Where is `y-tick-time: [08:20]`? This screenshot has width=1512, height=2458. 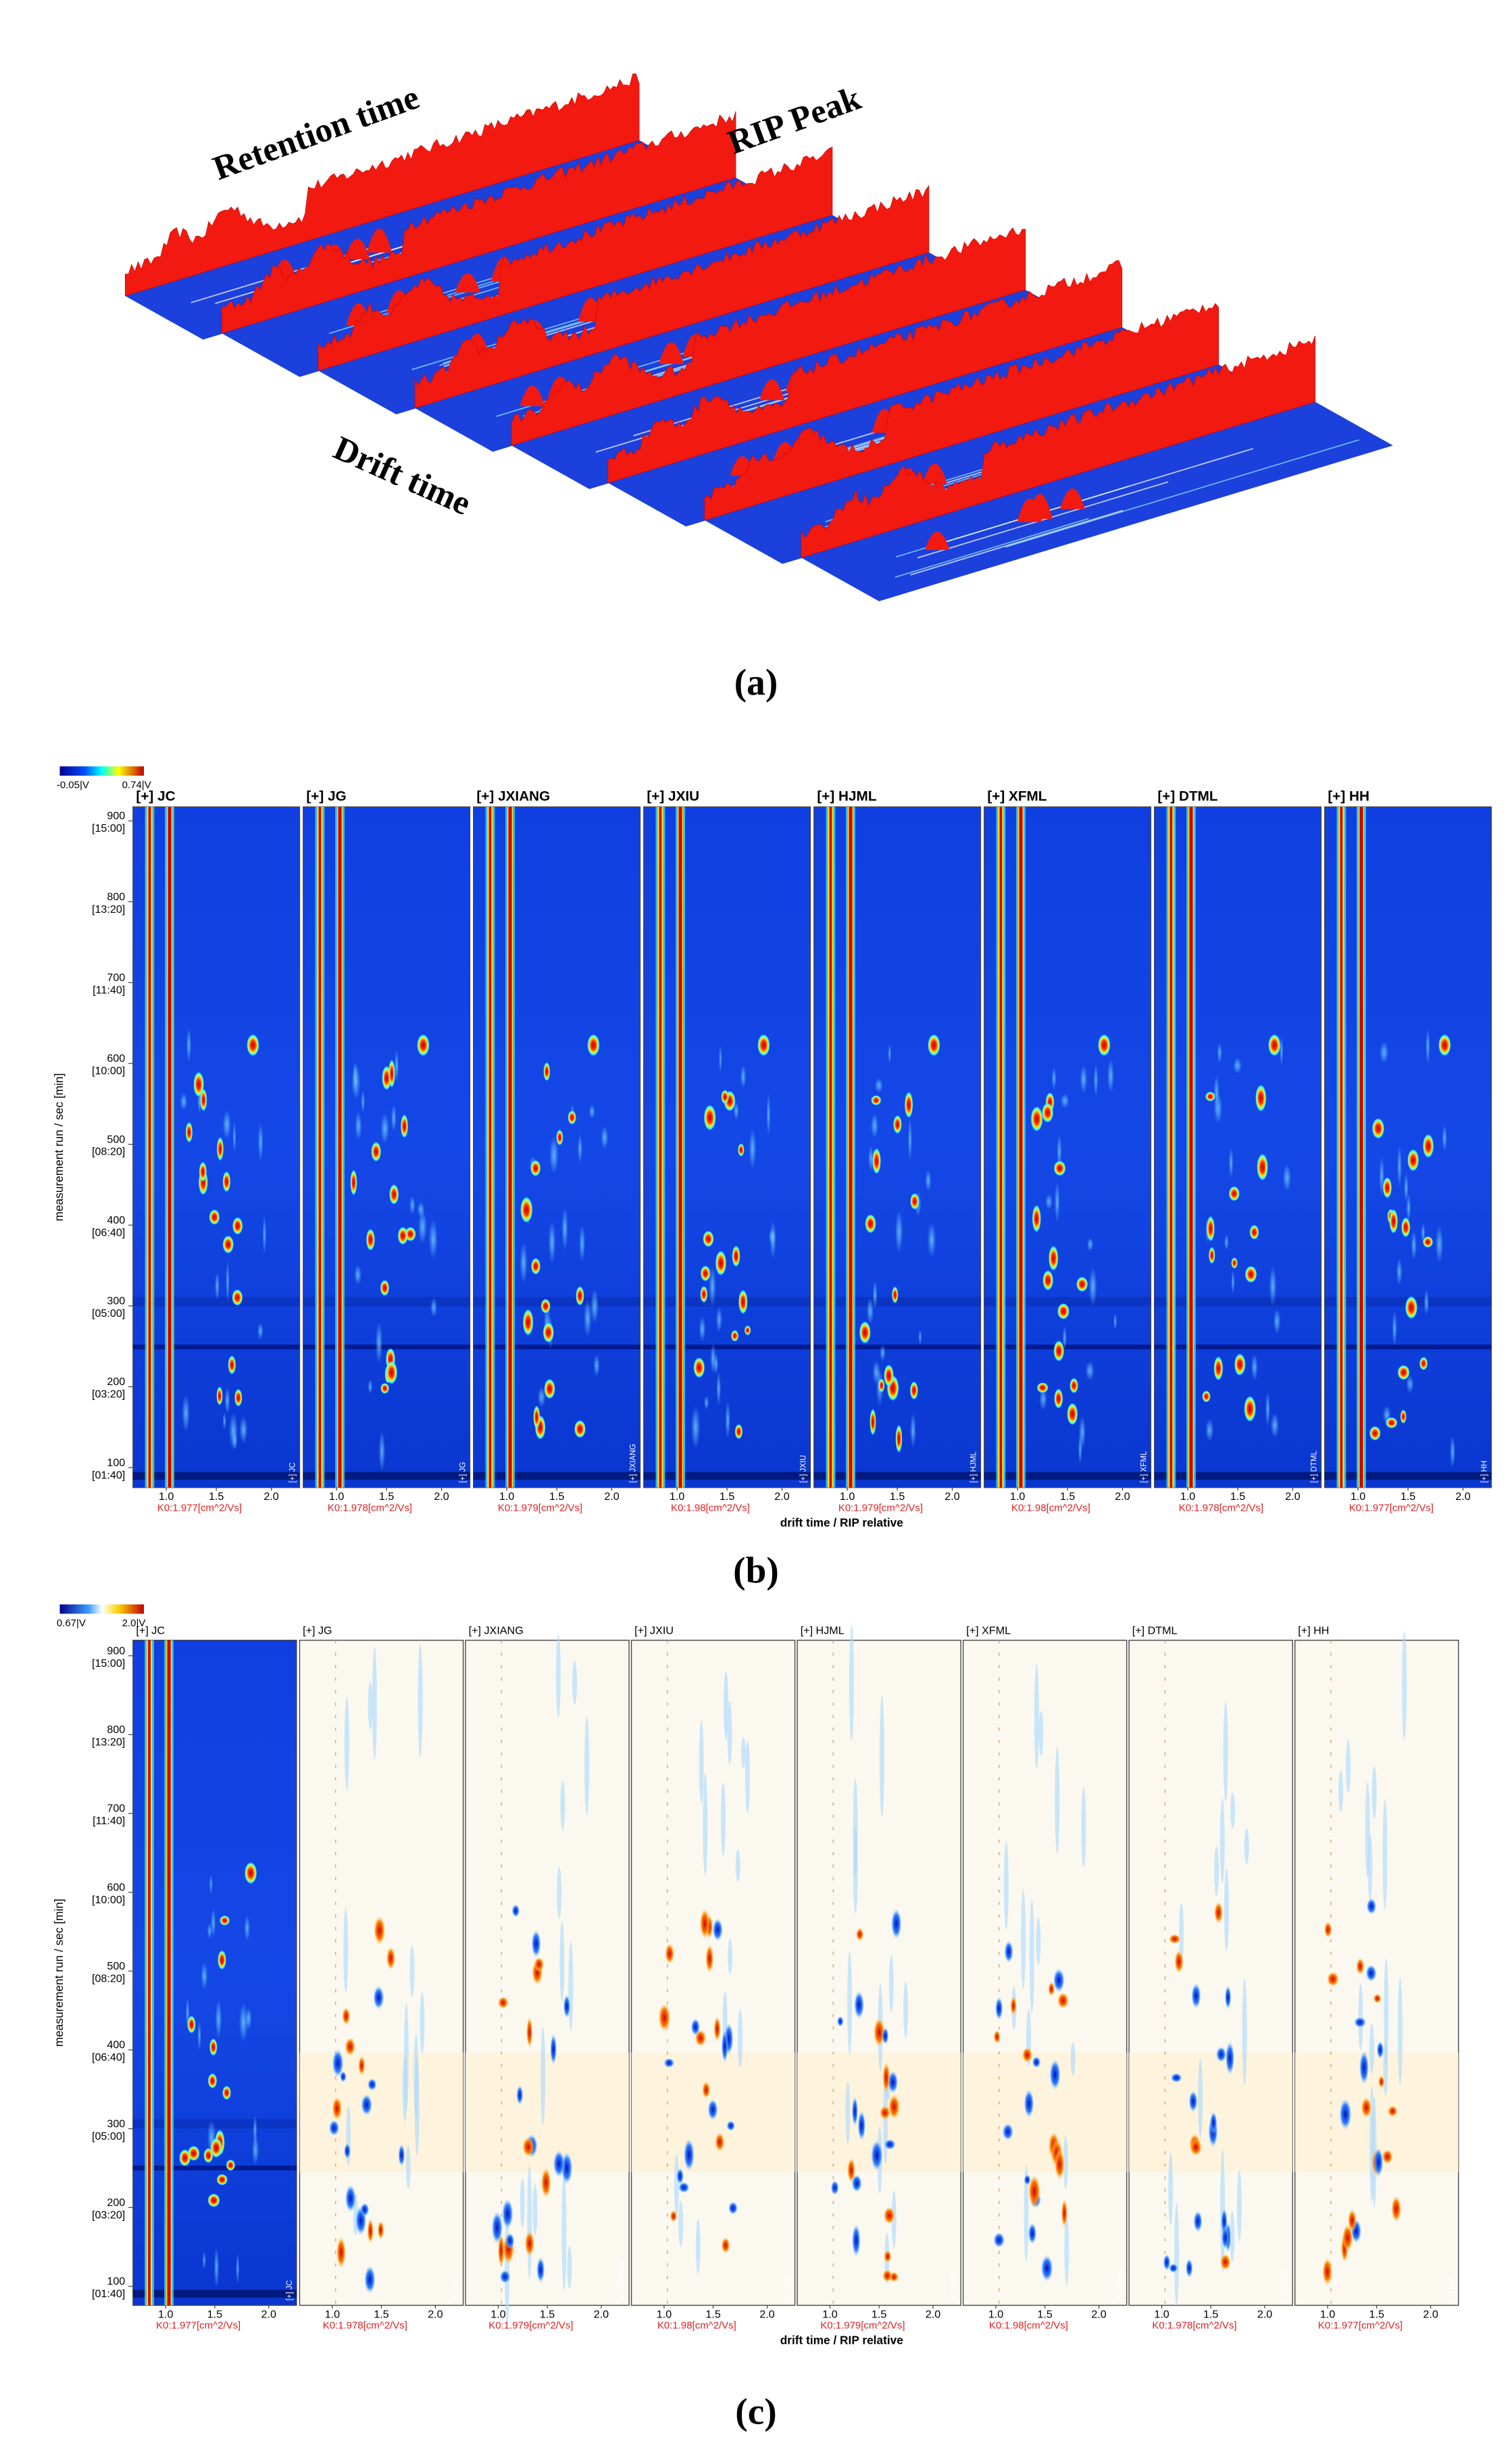 y-tick-time: [08:20] is located at coordinates (108, 1978).